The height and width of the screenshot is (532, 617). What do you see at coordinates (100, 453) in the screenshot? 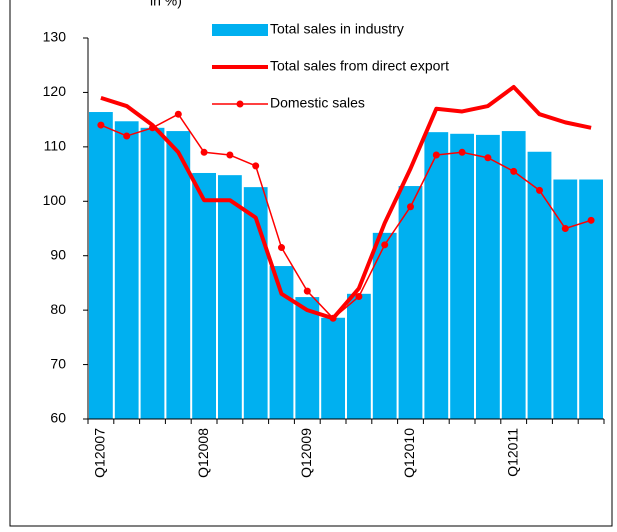
I see `x-tick-label: Q12007` at bounding box center [100, 453].